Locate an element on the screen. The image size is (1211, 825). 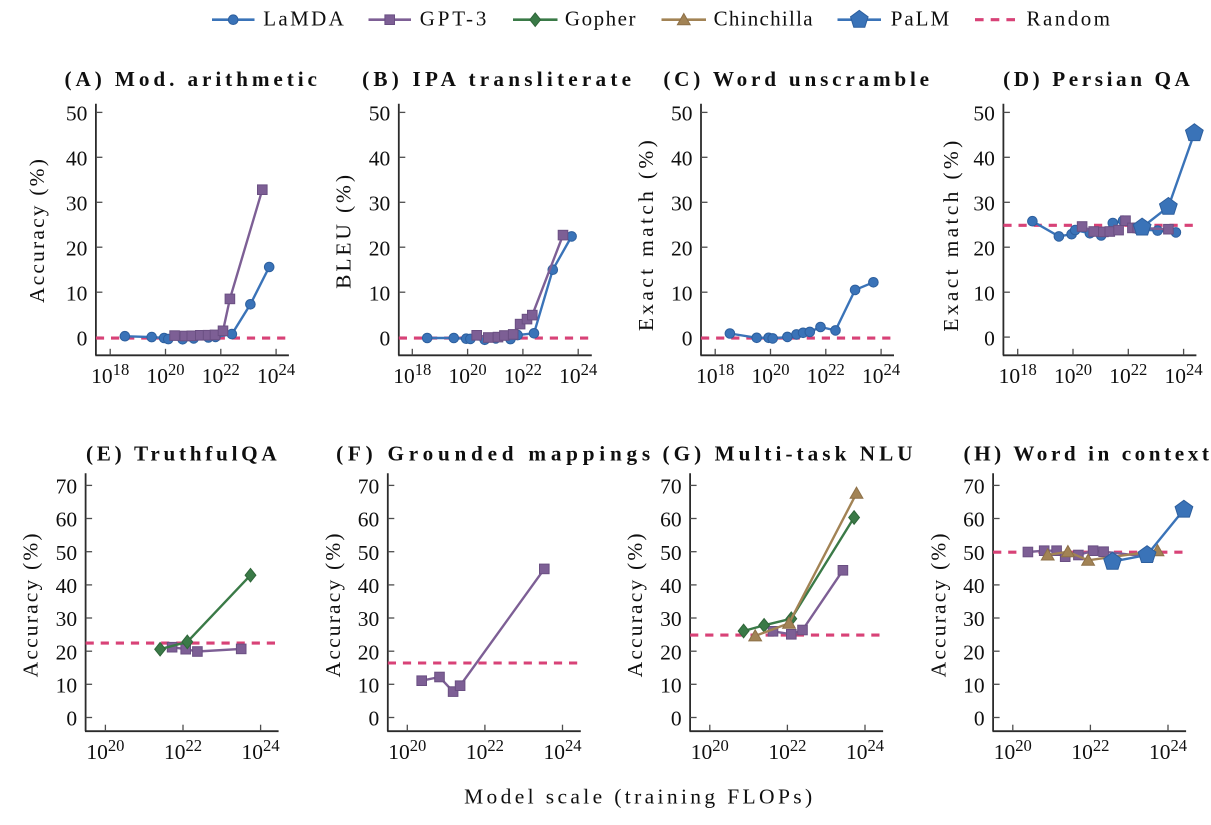
svg-text: (A) Mod. arithmetic is located at coordinates (193, 79).